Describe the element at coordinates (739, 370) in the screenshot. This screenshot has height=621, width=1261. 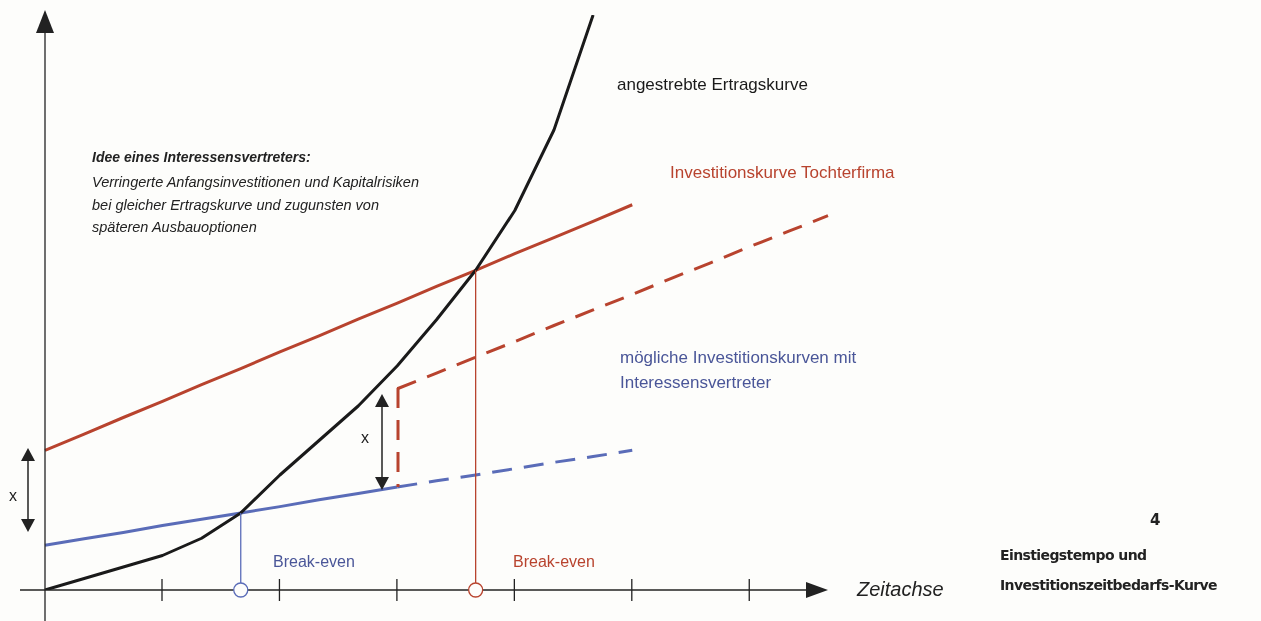
I see `annotation: mögliche Investitionskurven mit Interessensvertreter` at that location.